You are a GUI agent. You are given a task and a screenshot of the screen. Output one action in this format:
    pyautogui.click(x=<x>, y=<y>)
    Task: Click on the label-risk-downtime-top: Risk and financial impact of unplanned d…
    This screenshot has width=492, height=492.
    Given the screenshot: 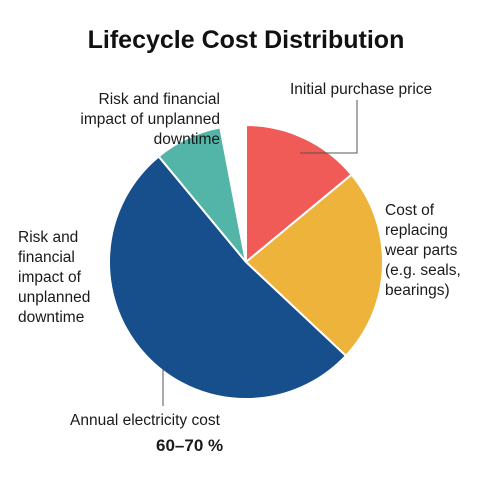 What is the action you would take?
    pyautogui.click(x=150, y=119)
    